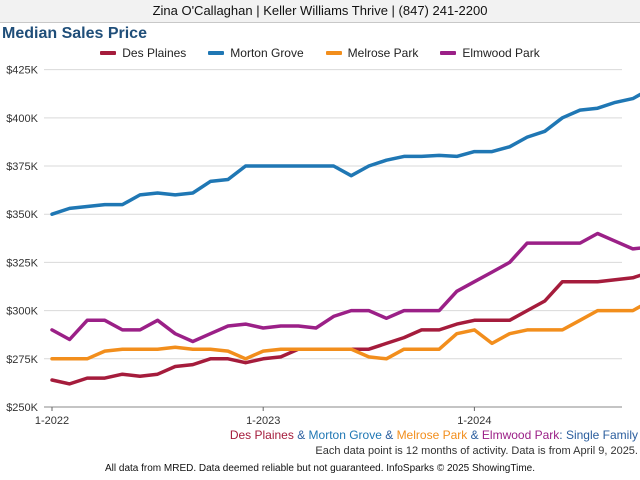  What do you see at coordinates (501, 53) in the screenshot?
I see `legend-label-elmwood-park: Elmwood Park` at bounding box center [501, 53].